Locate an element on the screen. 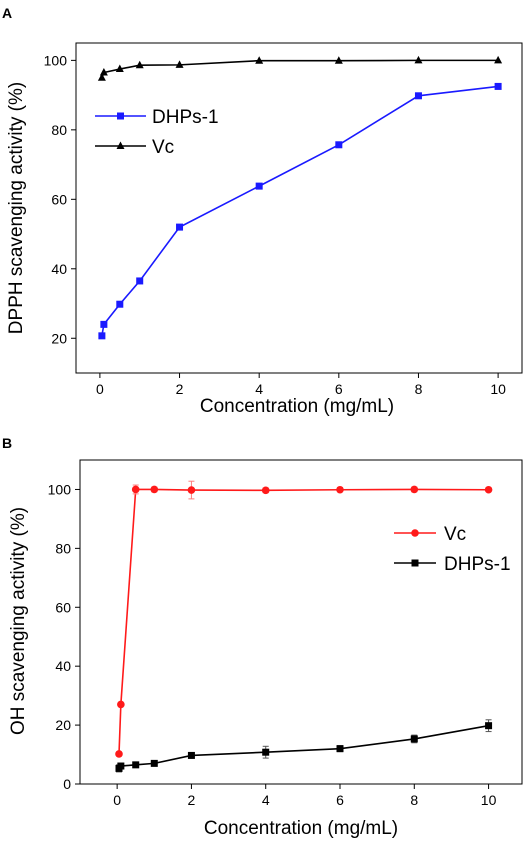 This screenshot has width=529, height=849. panel-a-y-tick-label: 40 is located at coordinates (59, 269).